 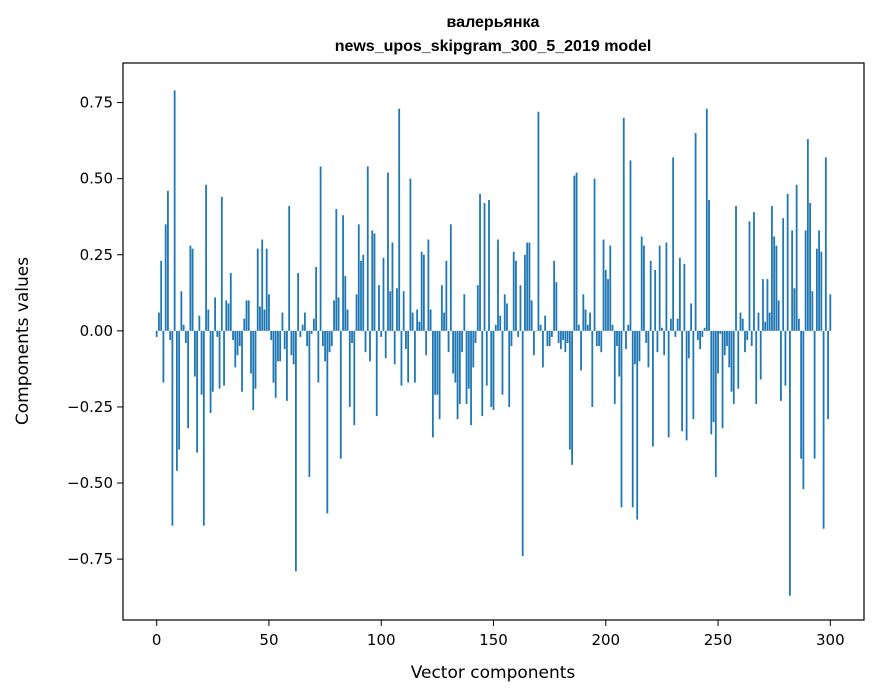 I want to click on x-tick-label: 200, so click(x=605, y=640).